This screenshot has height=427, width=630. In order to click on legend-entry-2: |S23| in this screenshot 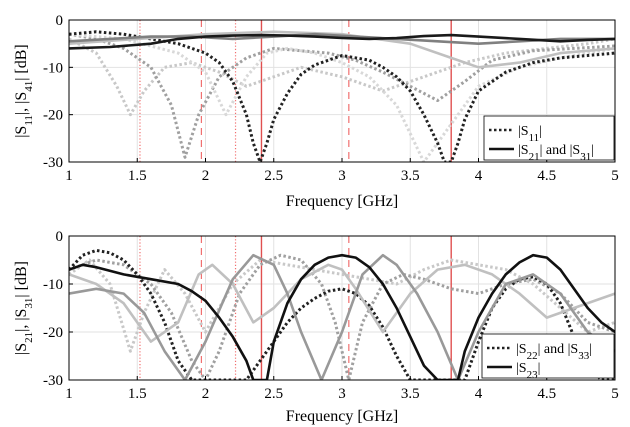, I will do `click(528, 371)`.